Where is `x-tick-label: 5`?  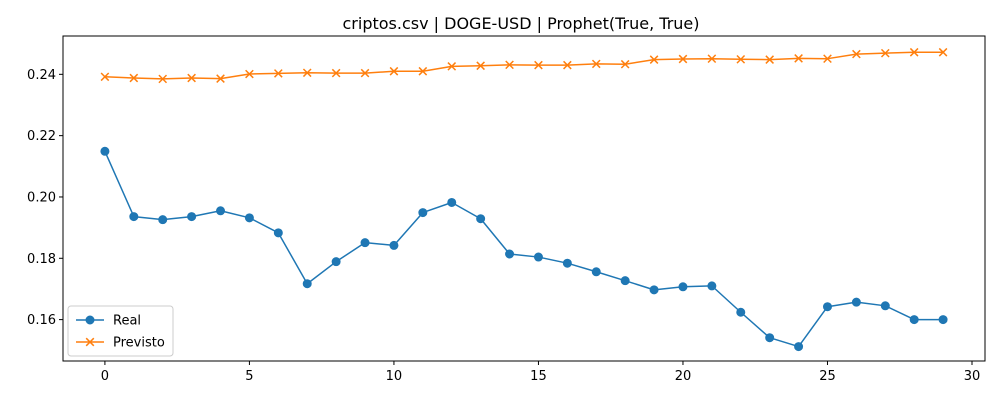 x-tick-label: 5 is located at coordinates (249, 376).